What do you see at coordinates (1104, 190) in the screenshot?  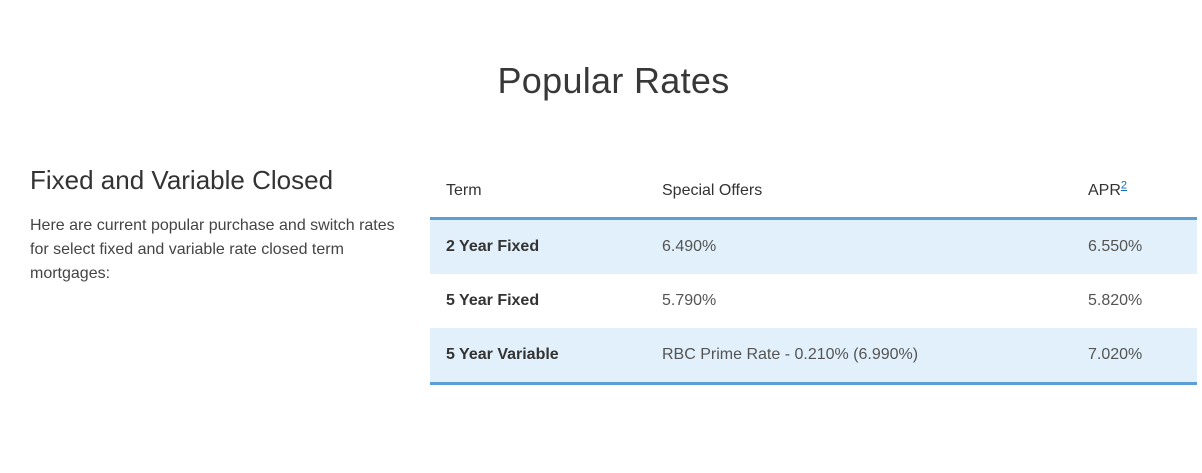 I see `apr-label: APR` at bounding box center [1104, 190].